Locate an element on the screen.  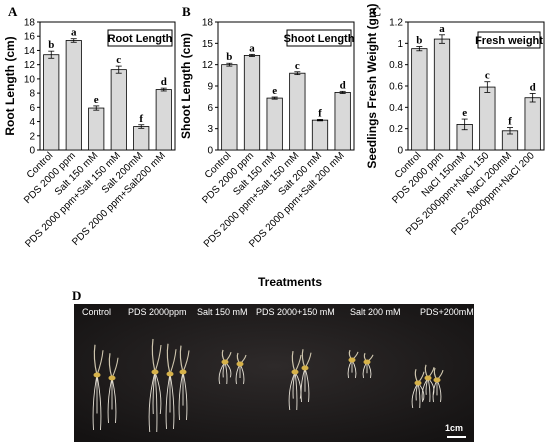
y-tick-label: 16 is located at coordinates (30, 37).